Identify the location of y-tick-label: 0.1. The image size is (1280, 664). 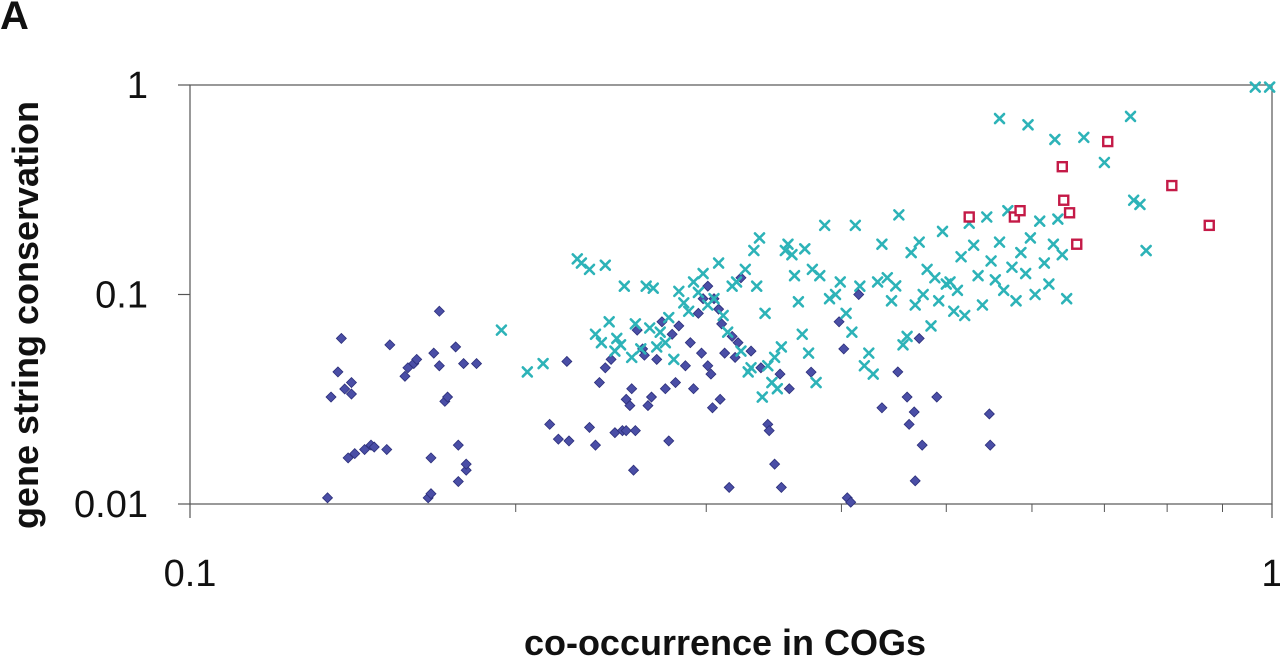
(121, 296).